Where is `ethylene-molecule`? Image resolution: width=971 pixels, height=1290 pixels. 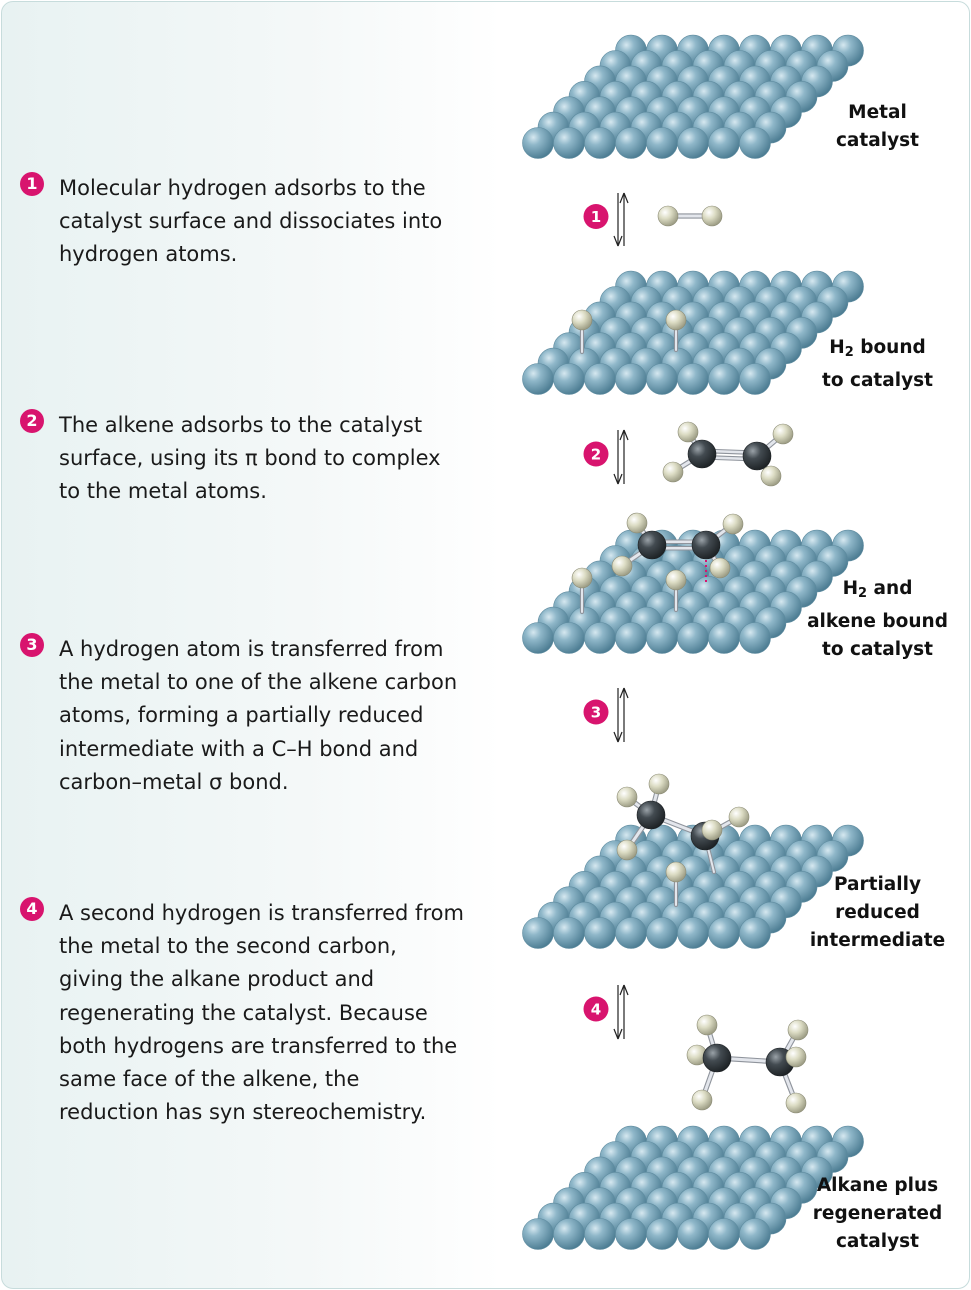
ethylene-molecule is located at coordinates (728, 454).